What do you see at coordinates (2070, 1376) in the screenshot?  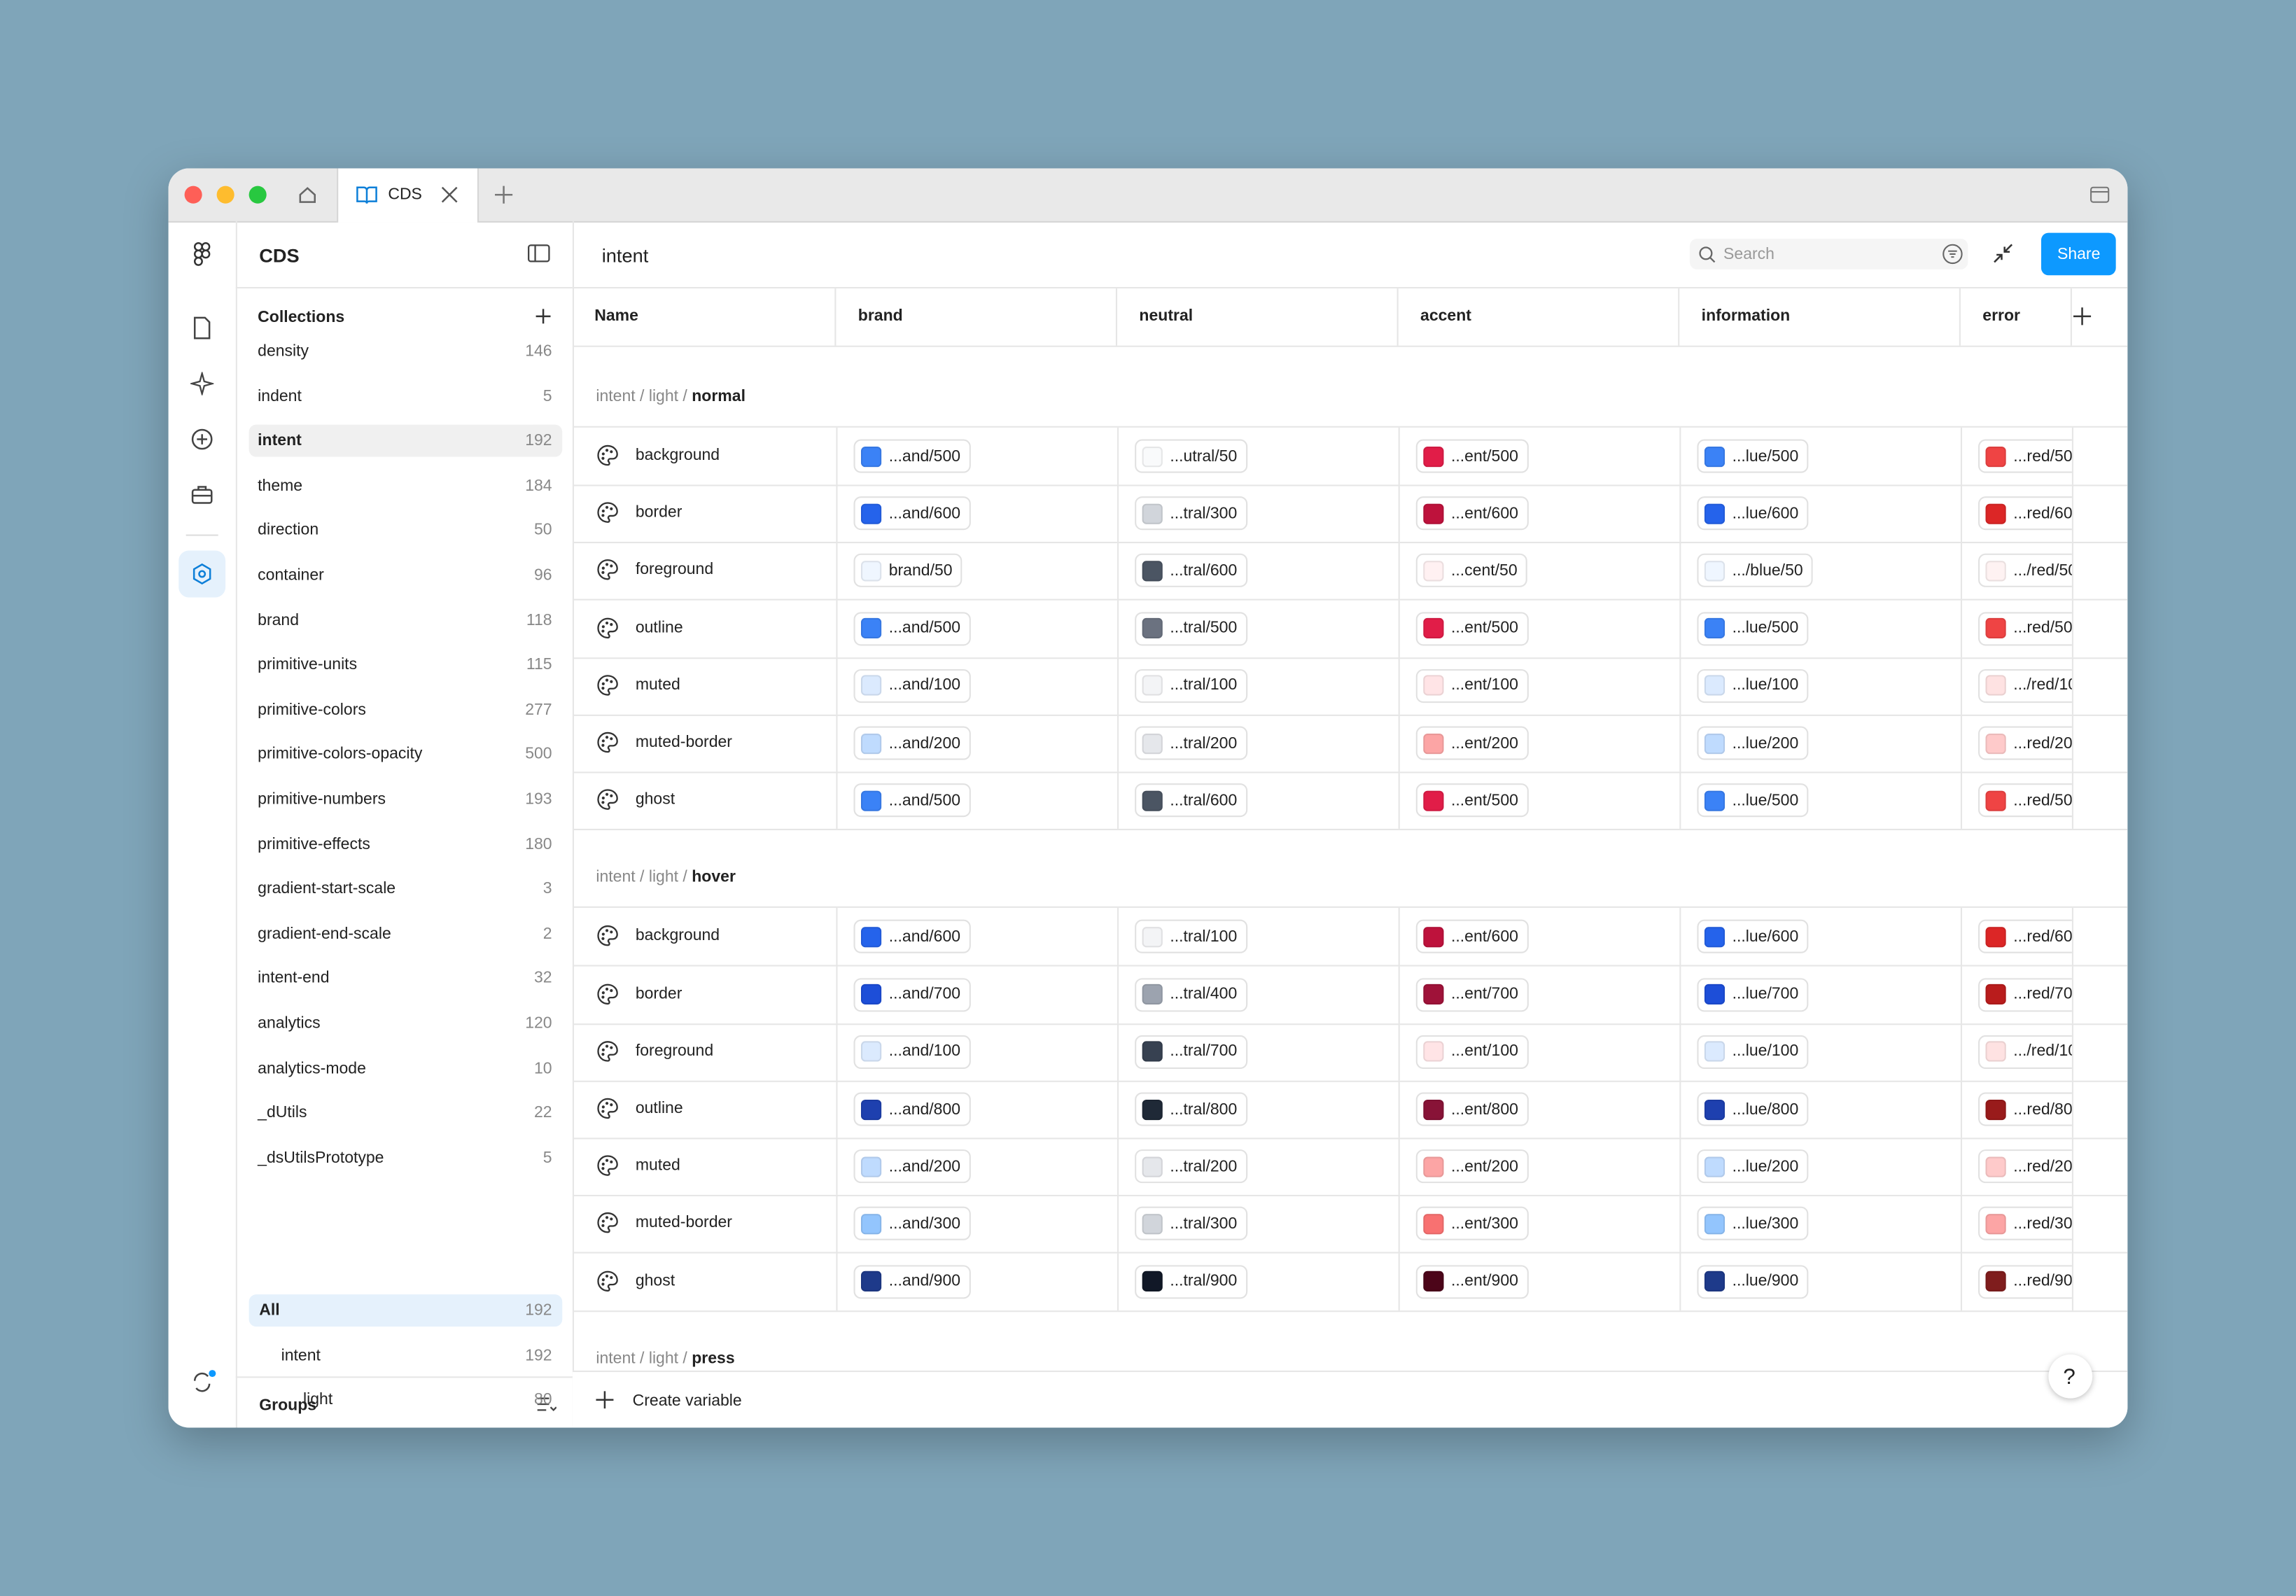 I see `help-button: ?` at bounding box center [2070, 1376].